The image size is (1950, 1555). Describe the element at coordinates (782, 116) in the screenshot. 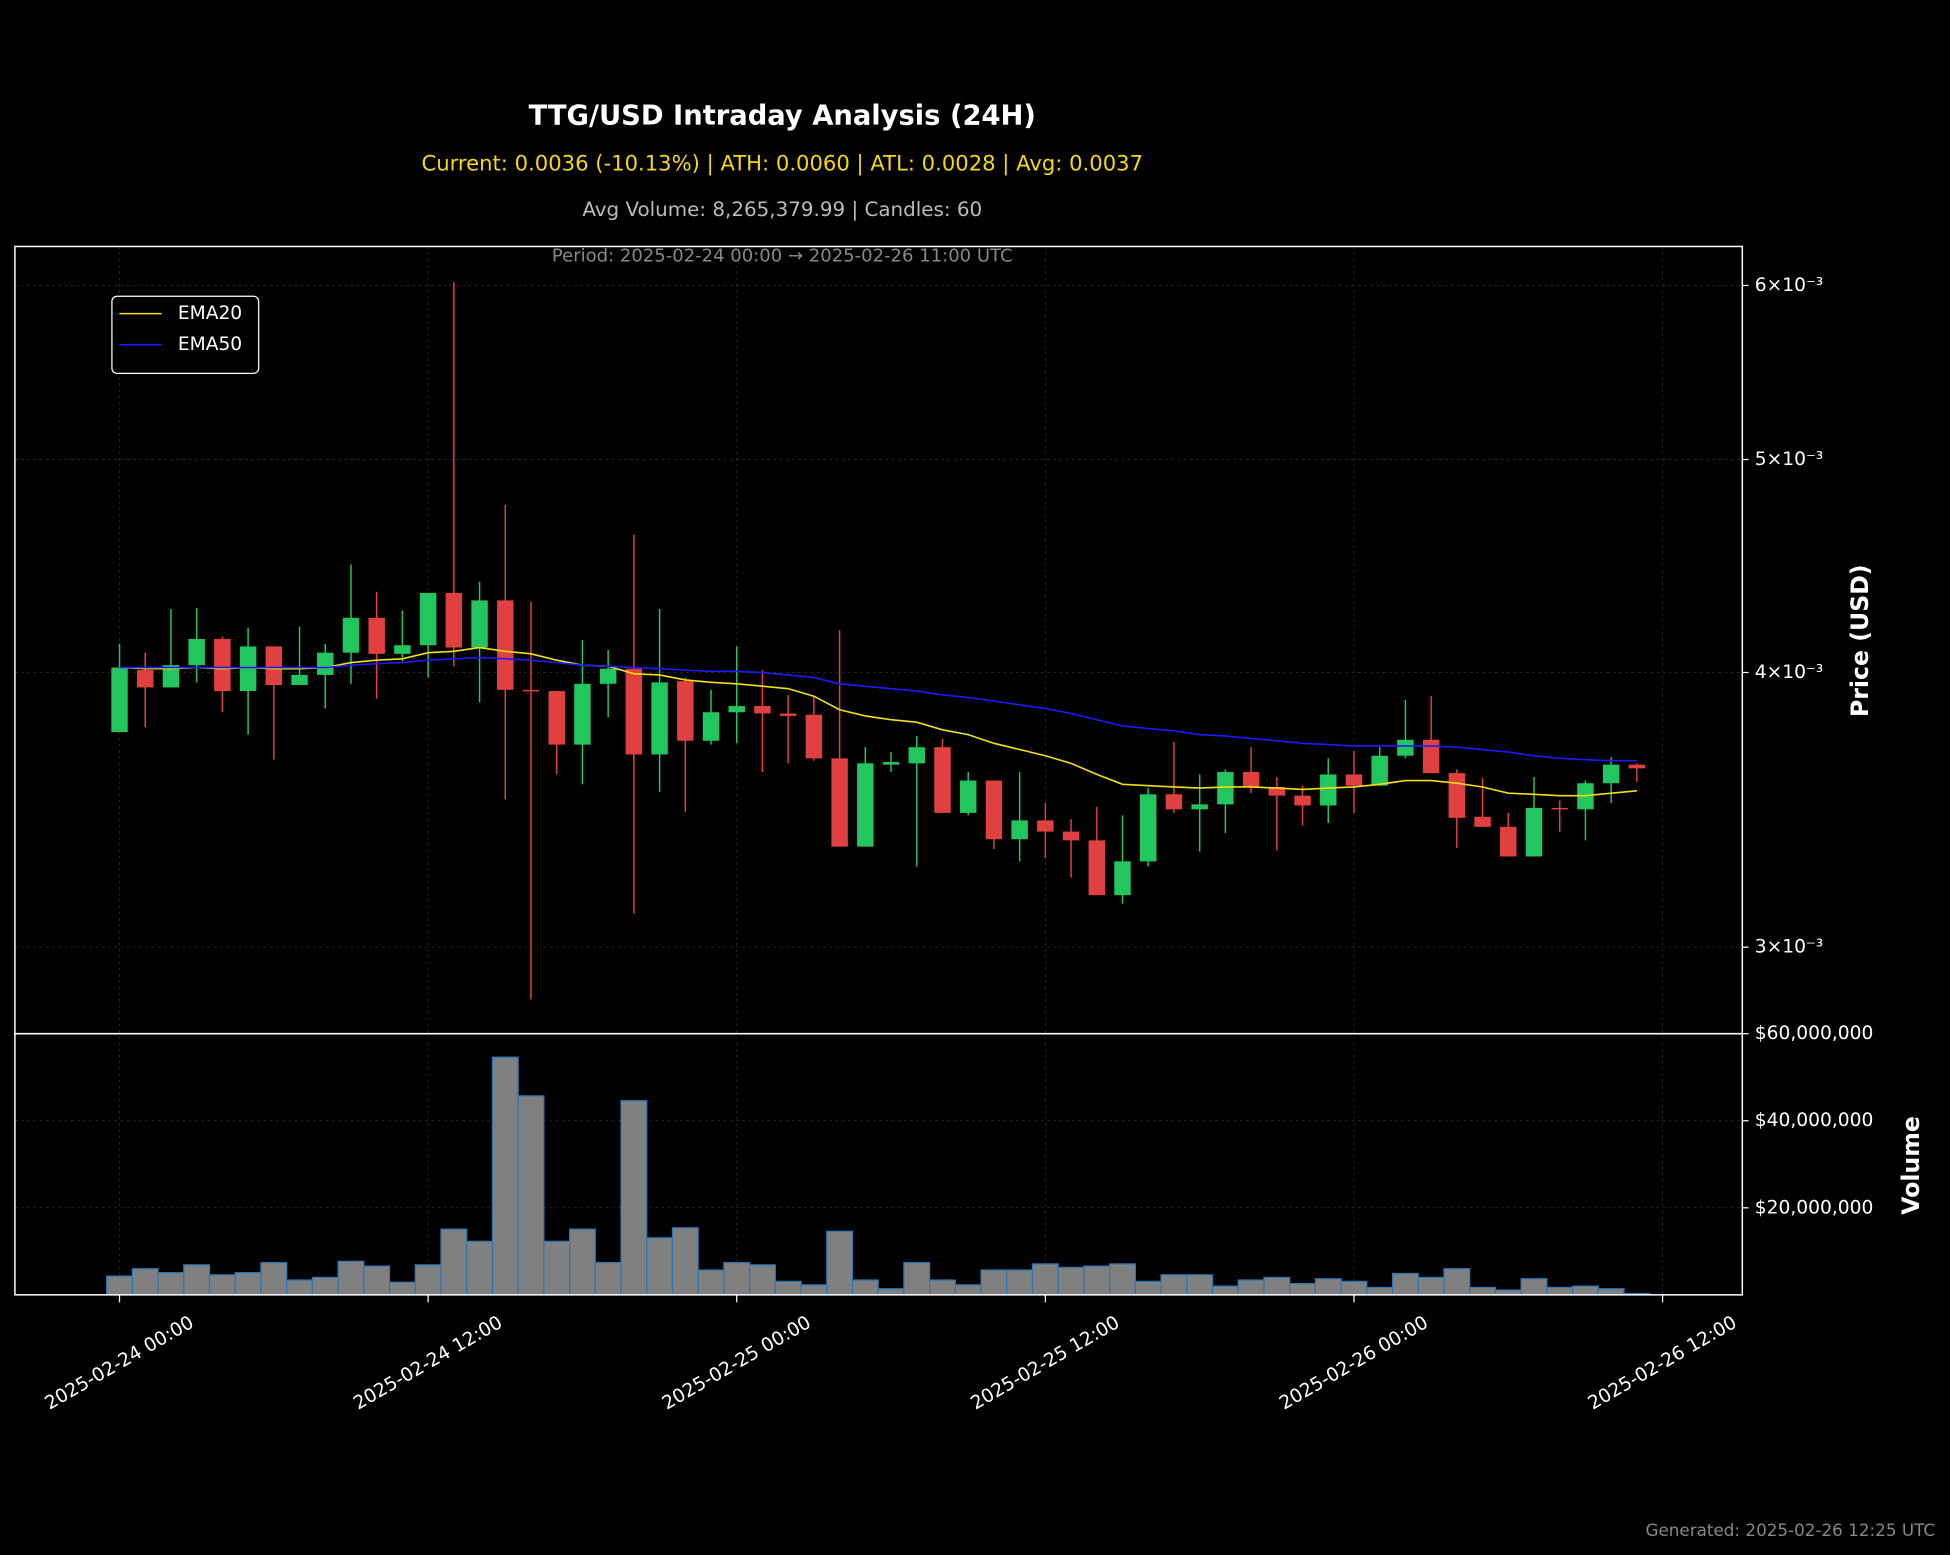

I see `chart-title: TTG/USD Intraday Analysis (24H)` at that location.